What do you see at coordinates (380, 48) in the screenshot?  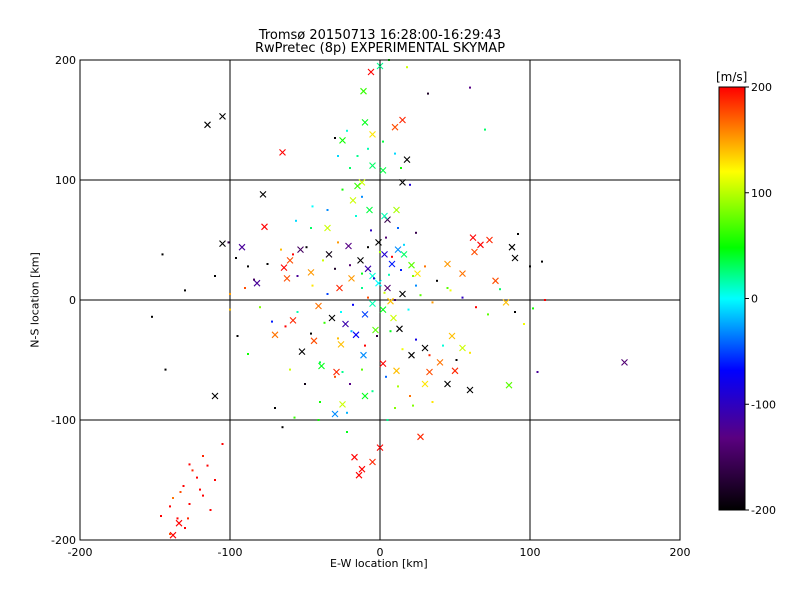 I see `chart-subtitle: RwPretec (8p) EXPERIMENTAL SKYMAP` at bounding box center [380, 48].